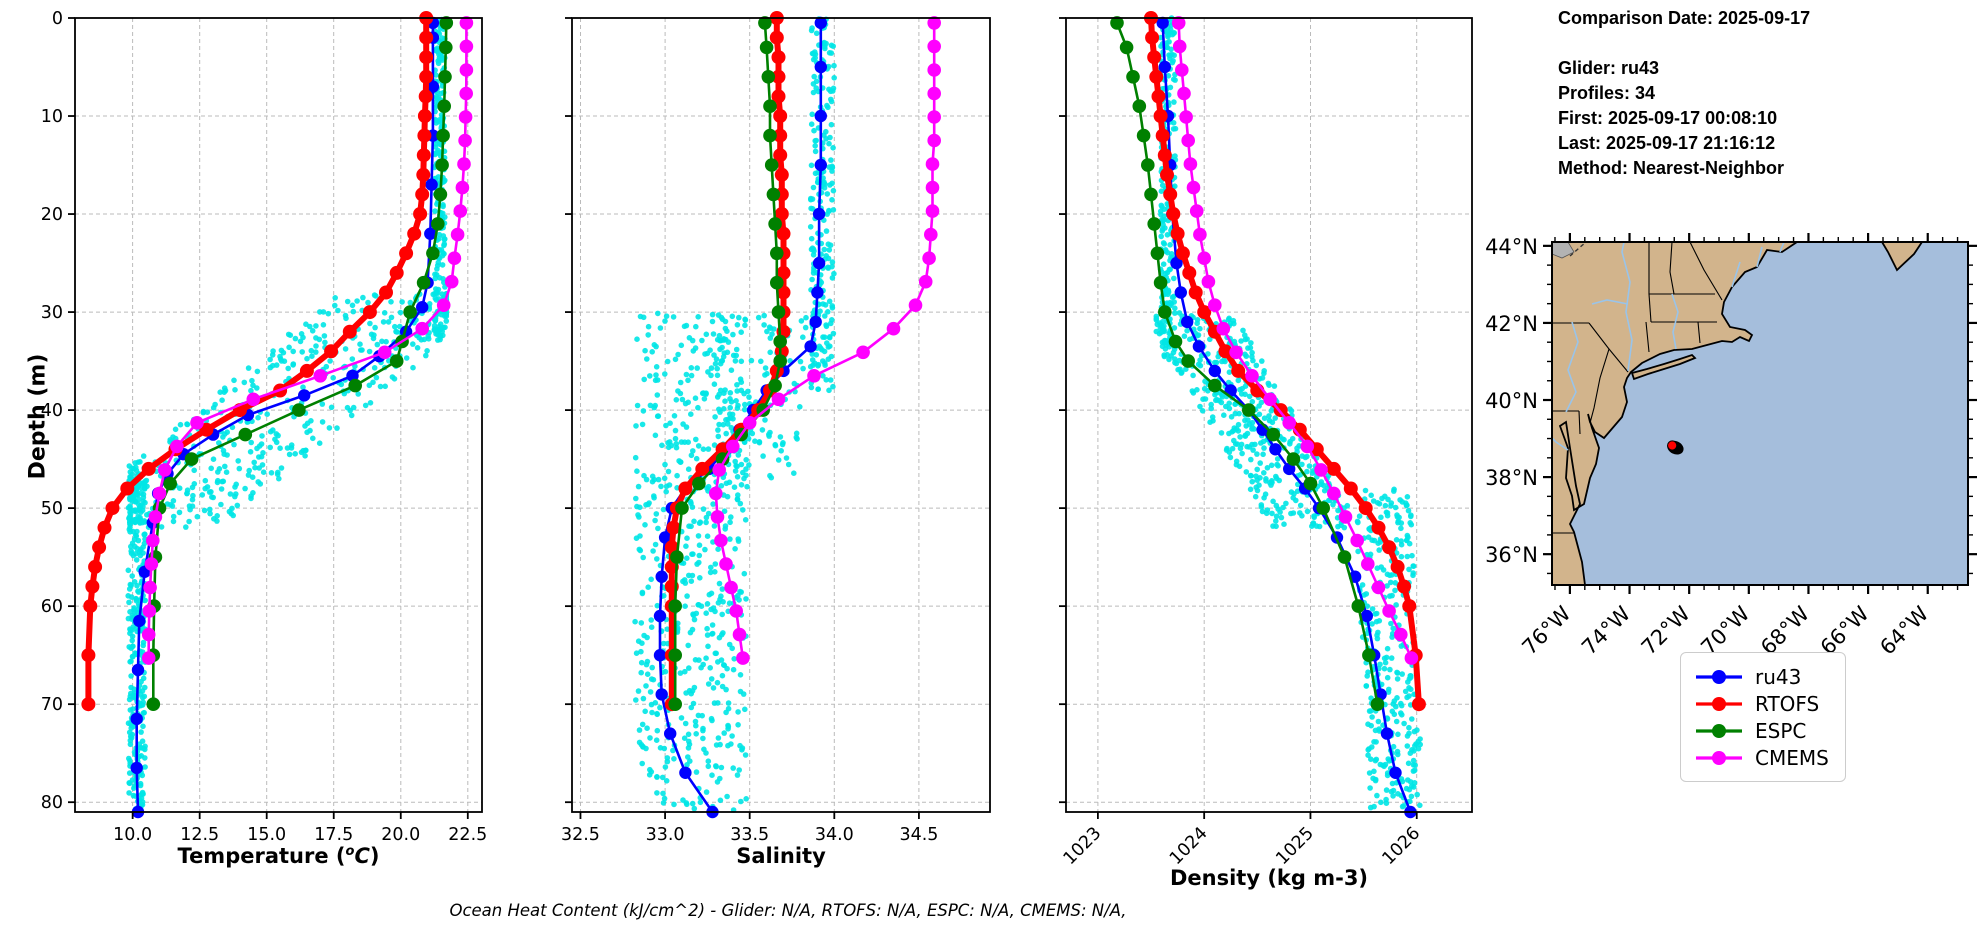 The height and width of the screenshot is (934, 1979). Describe the element at coordinates (52, 803) in the screenshot. I see `ytick-label: 80` at that location.